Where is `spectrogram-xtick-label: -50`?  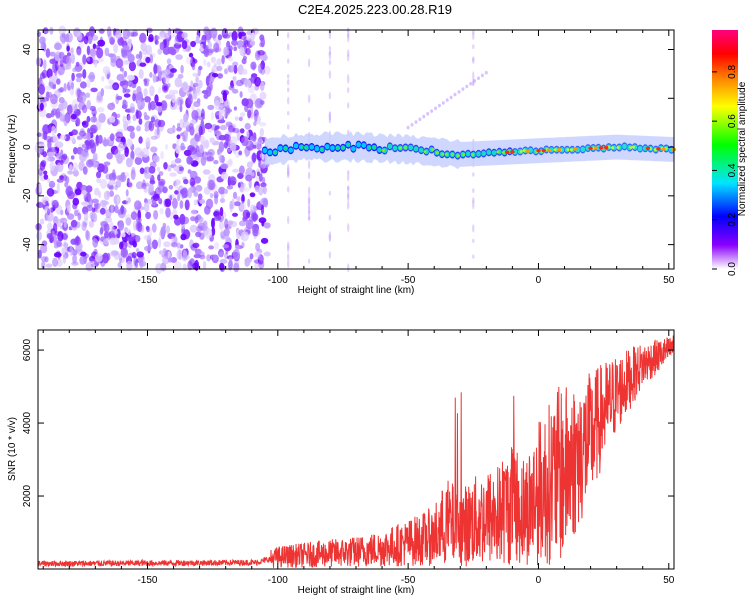
spectrogram-xtick-label: -50 is located at coordinates (408, 280).